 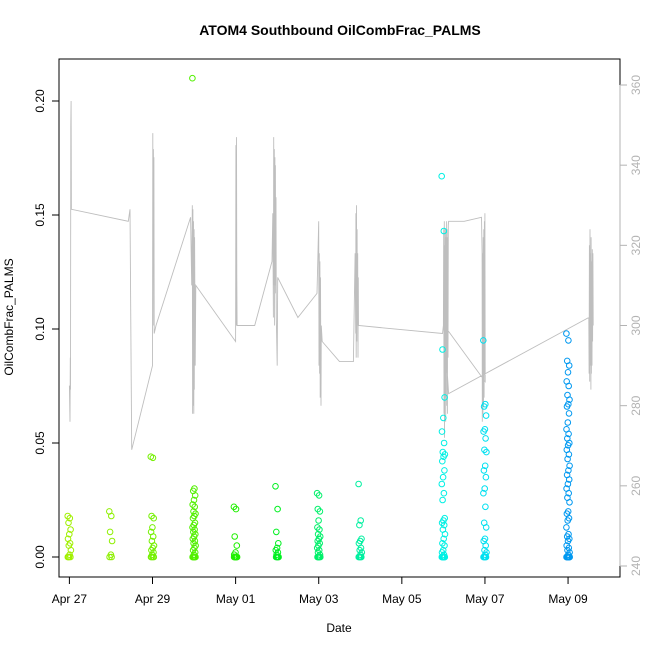 I want to click on x-tick-label: May 07, so click(x=485, y=599).